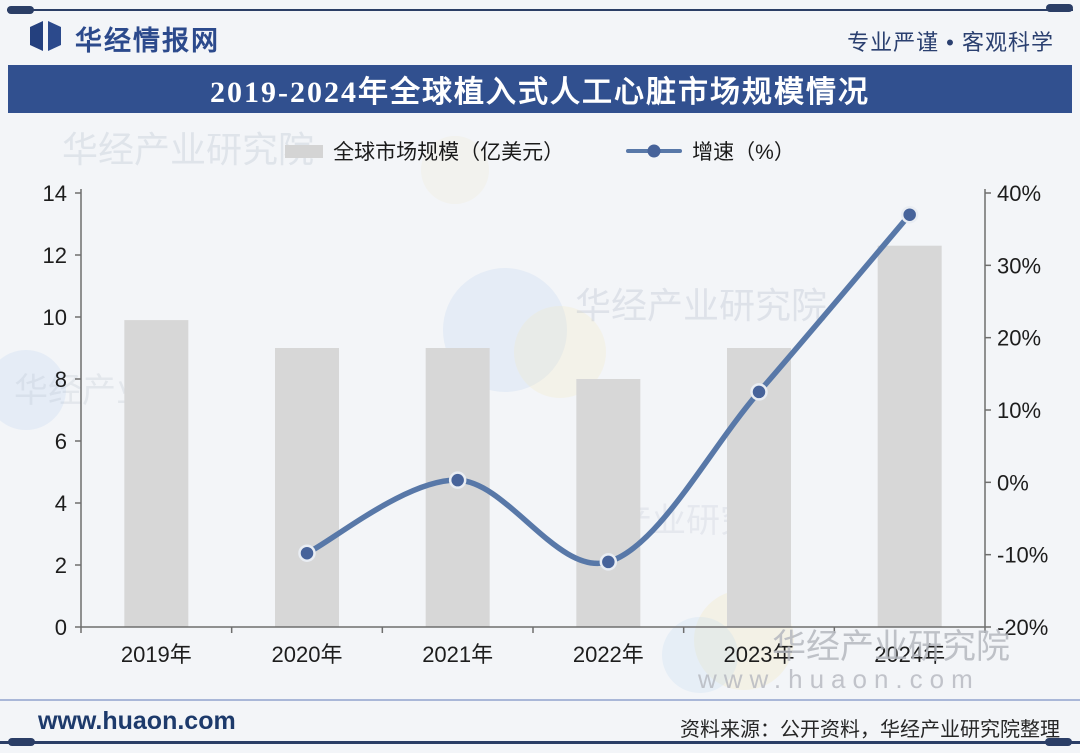  I want to click on watermark-text: www.huaon.com, so click(838, 679).